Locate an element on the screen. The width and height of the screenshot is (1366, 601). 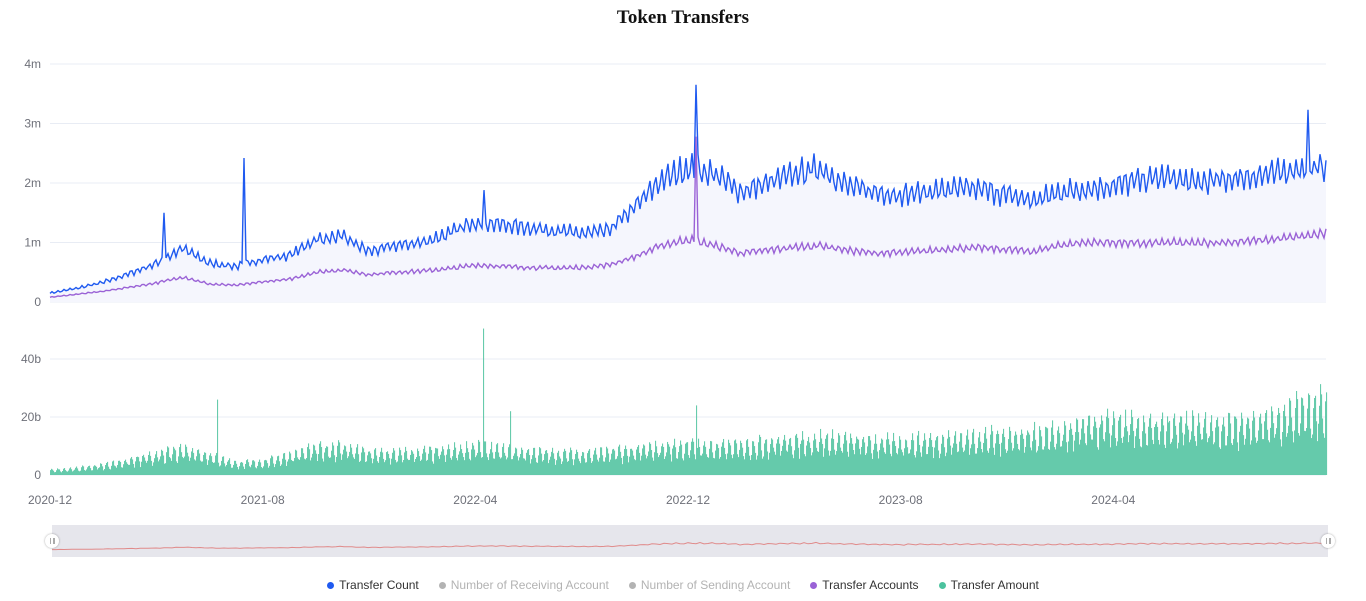
legend-item-sending-accounts: Number of Sending Account is located at coordinates (709, 585).